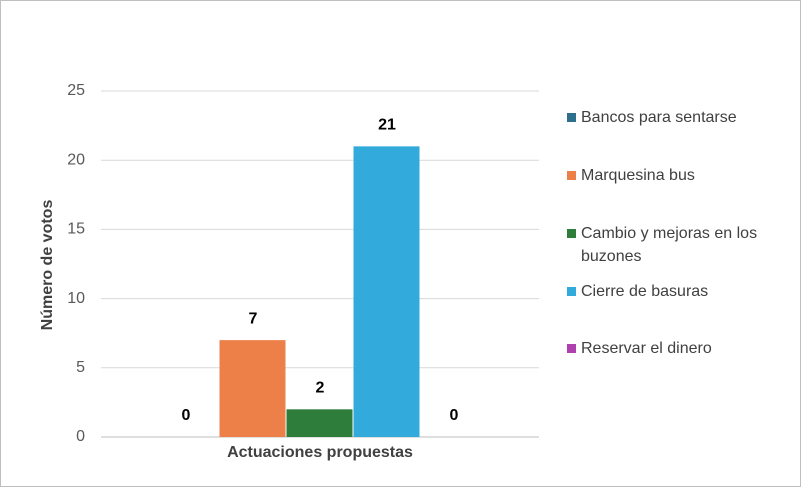 The height and width of the screenshot is (487, 801). I want to click on legend-item: Bancos para sentarse, so click(680, 117).